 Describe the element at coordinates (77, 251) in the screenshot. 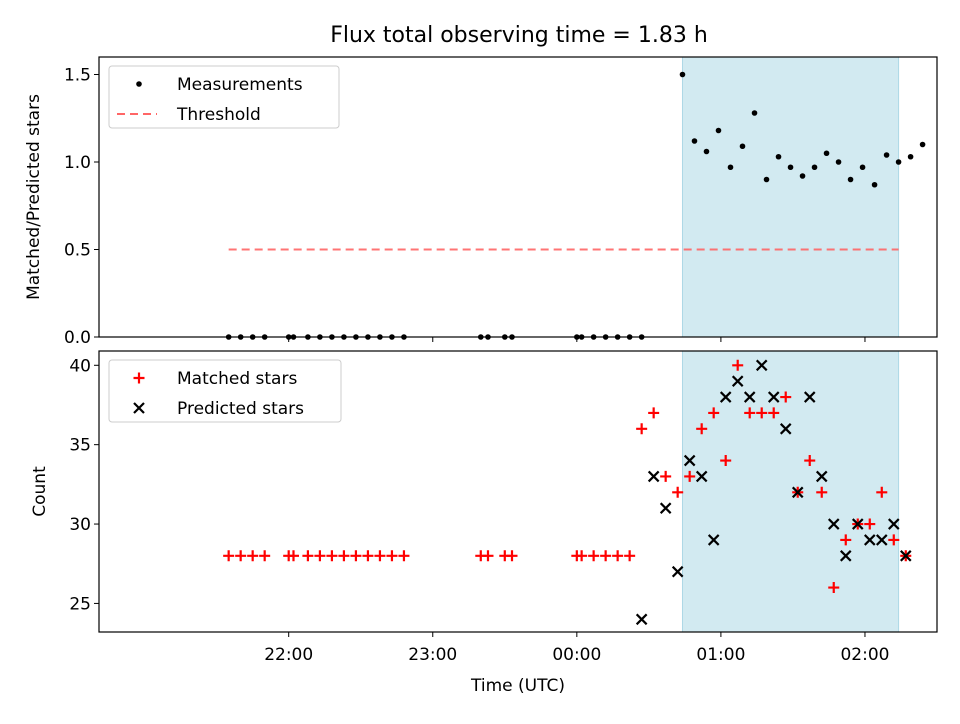

I see `y-tick-label: 0.5` at that location.